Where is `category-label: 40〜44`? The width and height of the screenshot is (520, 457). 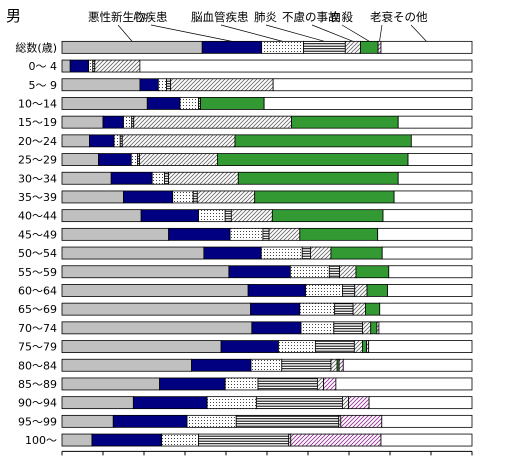 category-label: 40〜44 is located at coordinates (37, 216).